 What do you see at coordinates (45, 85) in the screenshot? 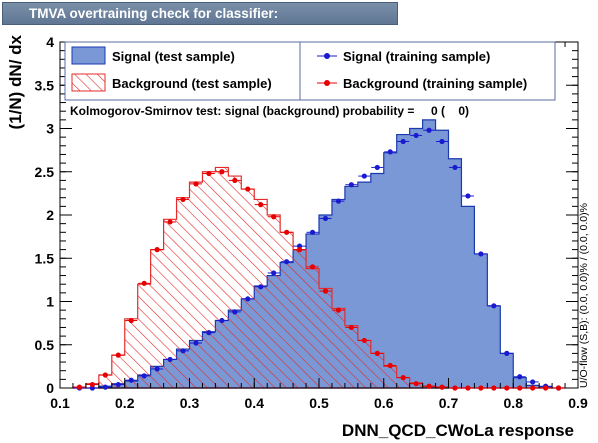
I see `y-tick-label: 3.5` at bounding box center [45, 85].